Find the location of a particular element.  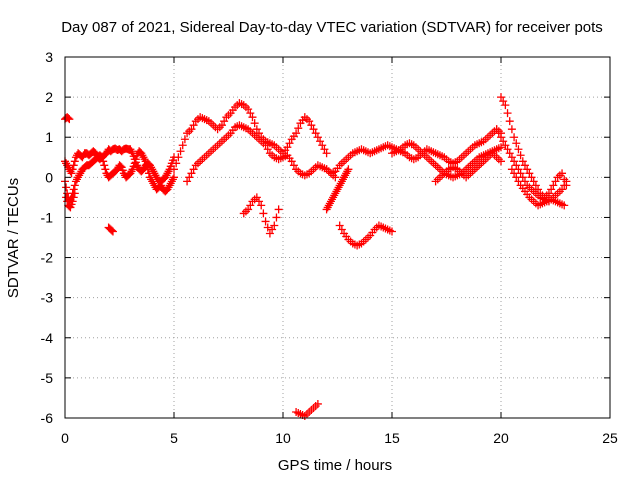

series-C is located at coordinates (250, 136).